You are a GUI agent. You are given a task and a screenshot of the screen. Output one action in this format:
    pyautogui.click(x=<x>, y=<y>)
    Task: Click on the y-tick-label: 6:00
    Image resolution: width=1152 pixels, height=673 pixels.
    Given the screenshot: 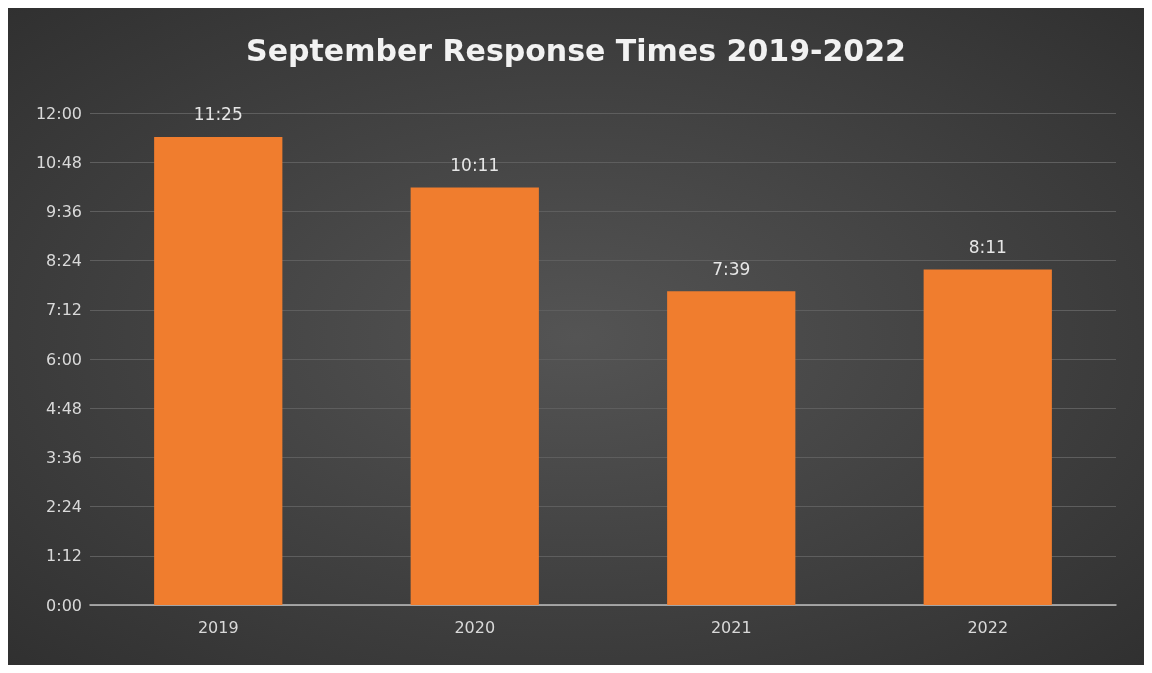 What is the action you would take?
    pyautogui.click(x=64, y=359)
    